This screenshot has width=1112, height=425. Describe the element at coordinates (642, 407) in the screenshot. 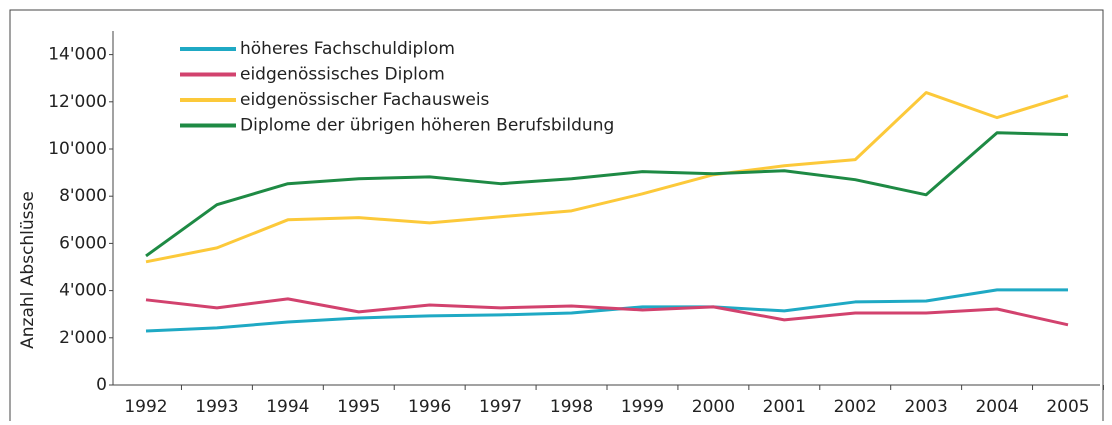

I see `x-tick-label: 1999` at that location.